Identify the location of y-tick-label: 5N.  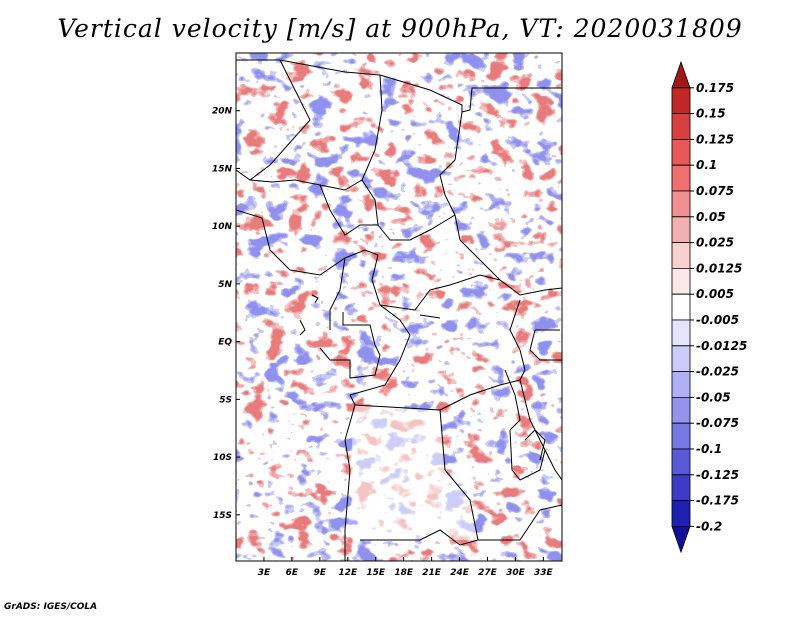
(225, 285).